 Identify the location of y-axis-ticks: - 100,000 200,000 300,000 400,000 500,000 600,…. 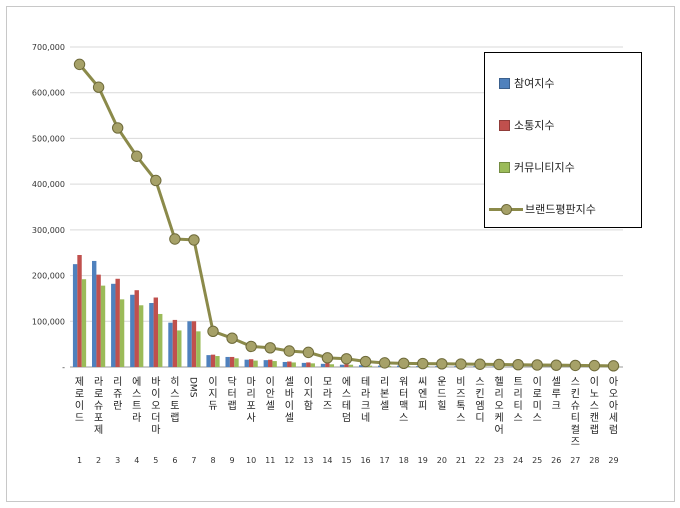
(48, 207).